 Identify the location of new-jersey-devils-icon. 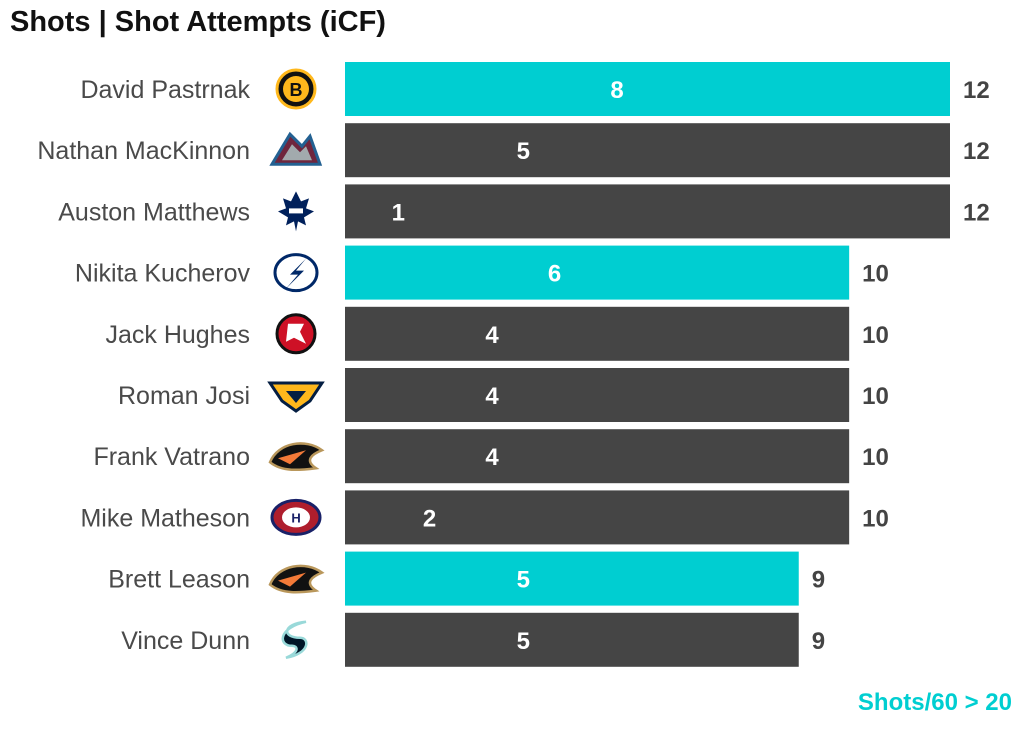
(296, 334).